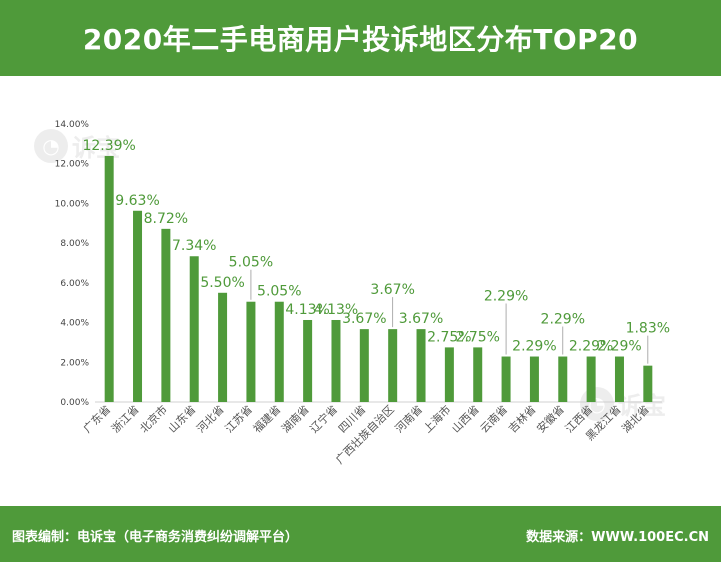  I want to click on x-tick-label: 福建省, so click(266, 418).